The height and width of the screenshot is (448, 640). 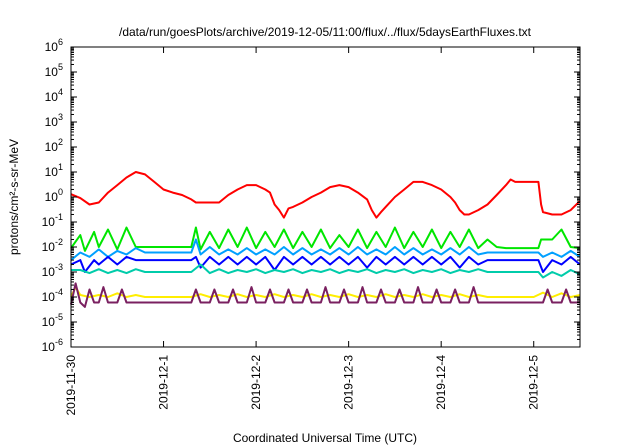 I want to click on y-tick-label: 10⁻⁶, so click(x=52, y=345).